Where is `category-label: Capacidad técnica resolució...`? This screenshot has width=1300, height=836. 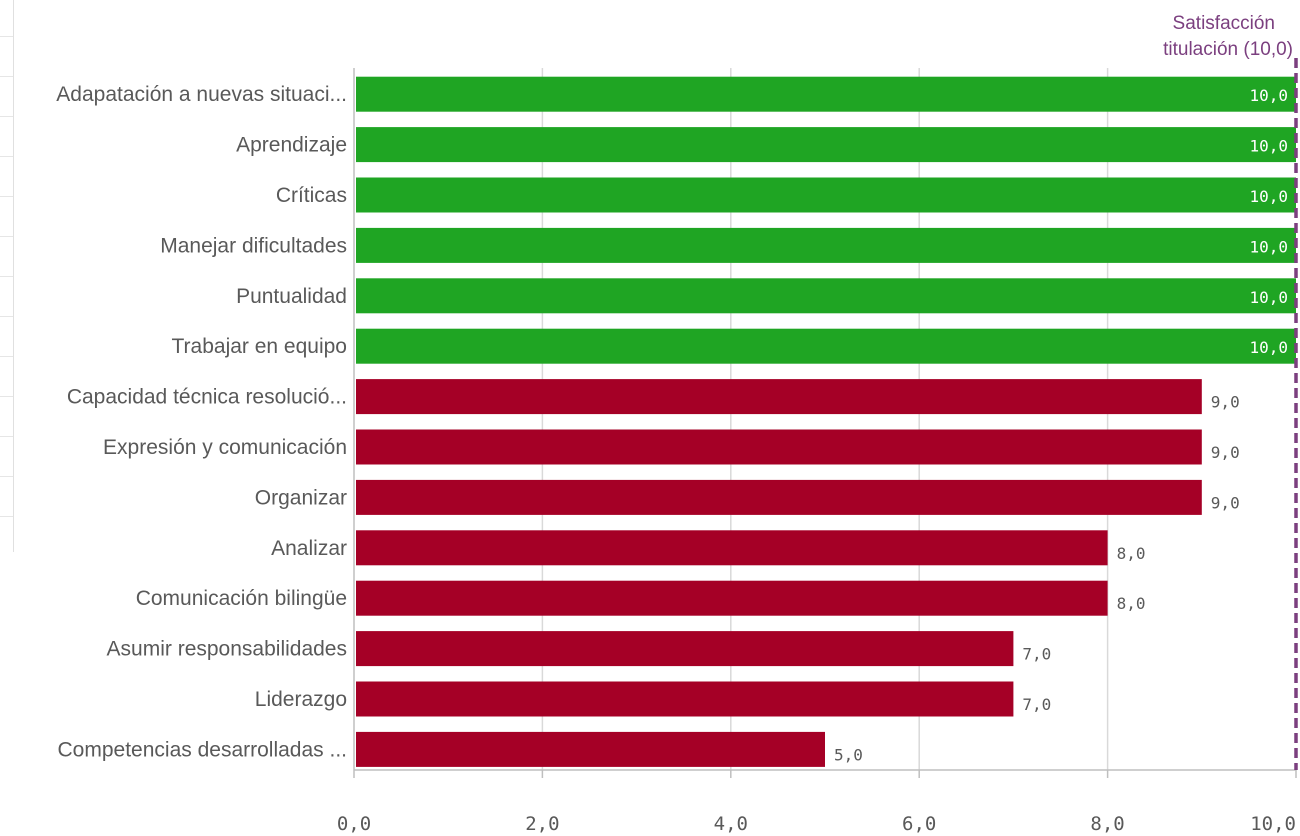 category-label: Capacidad técnica resolució... is located at coordinates (207, 397).